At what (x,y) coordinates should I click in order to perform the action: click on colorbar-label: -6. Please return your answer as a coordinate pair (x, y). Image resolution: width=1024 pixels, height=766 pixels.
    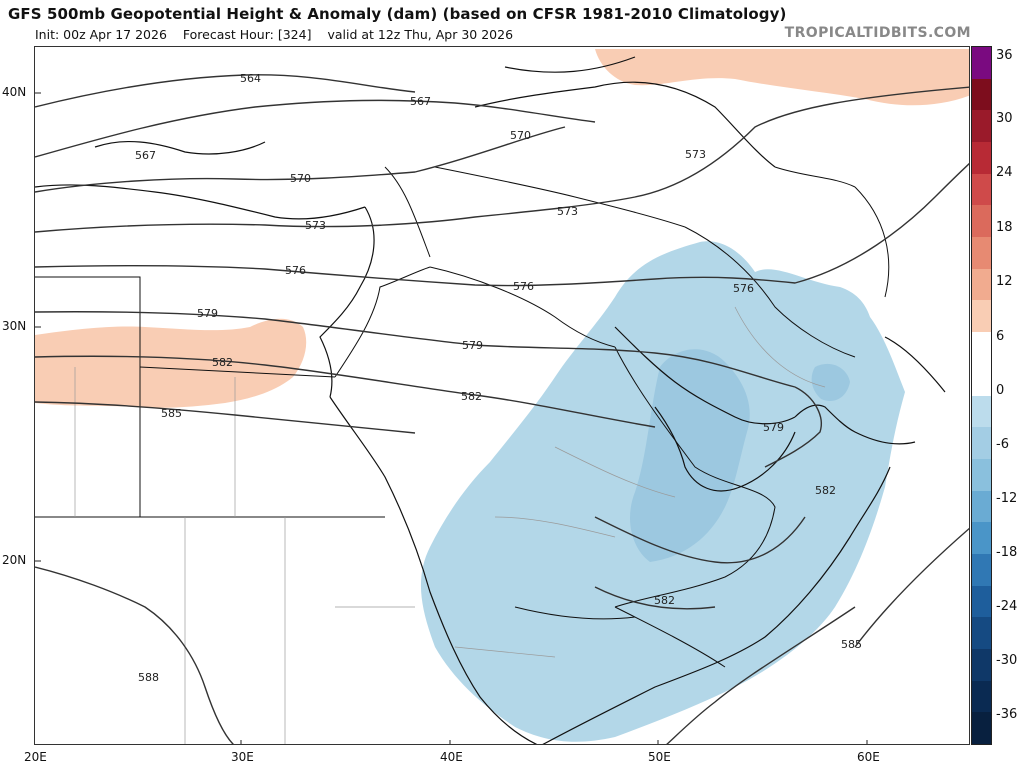
    Looking at the image, I should click on (1002, 444).